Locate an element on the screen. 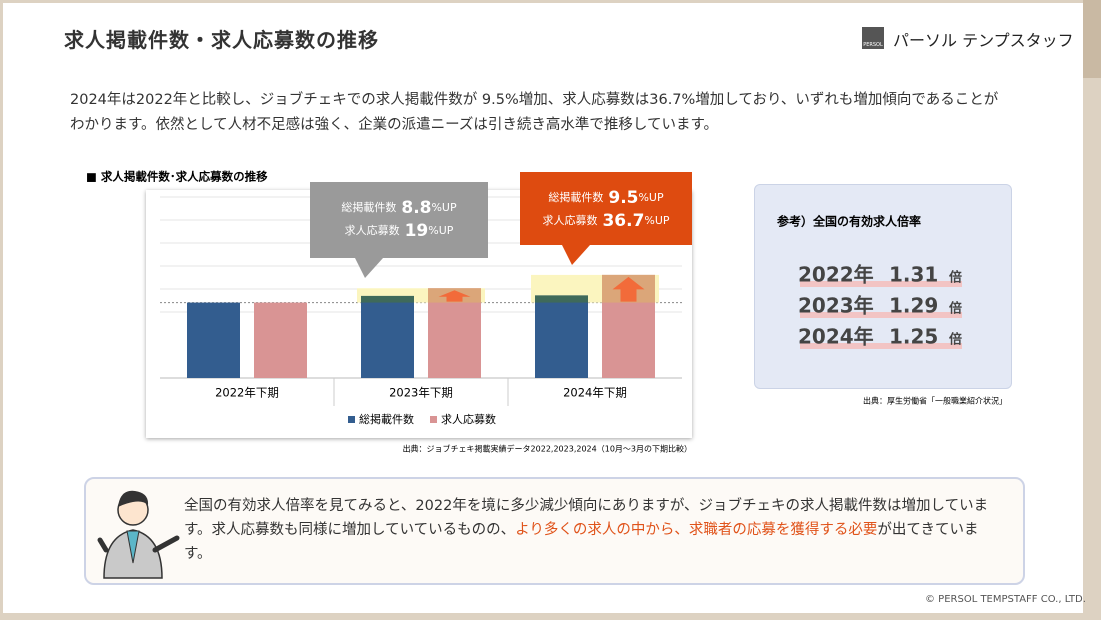  summary-box is located at coordinates (554, 531).